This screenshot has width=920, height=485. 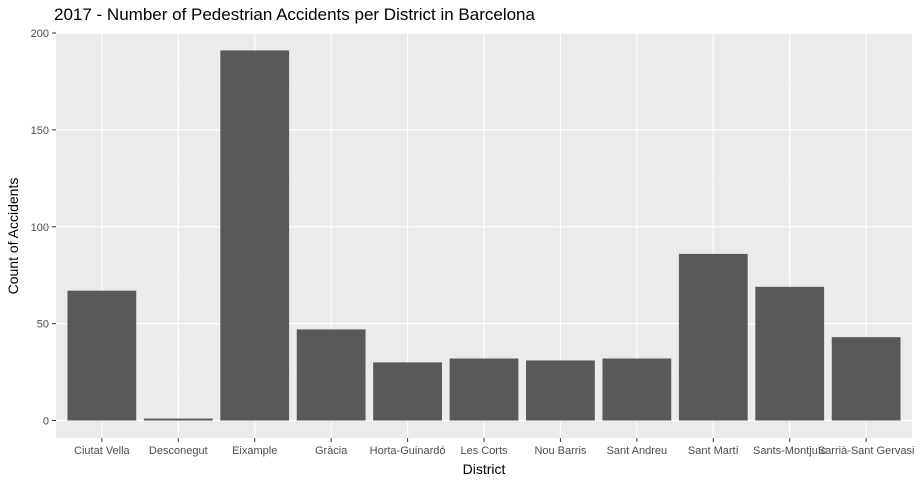 What do you see at coordinates (637, 451) in the screenshot?
I see `x-tick-label: Sant Andreu` at bounding box center [637, 451].